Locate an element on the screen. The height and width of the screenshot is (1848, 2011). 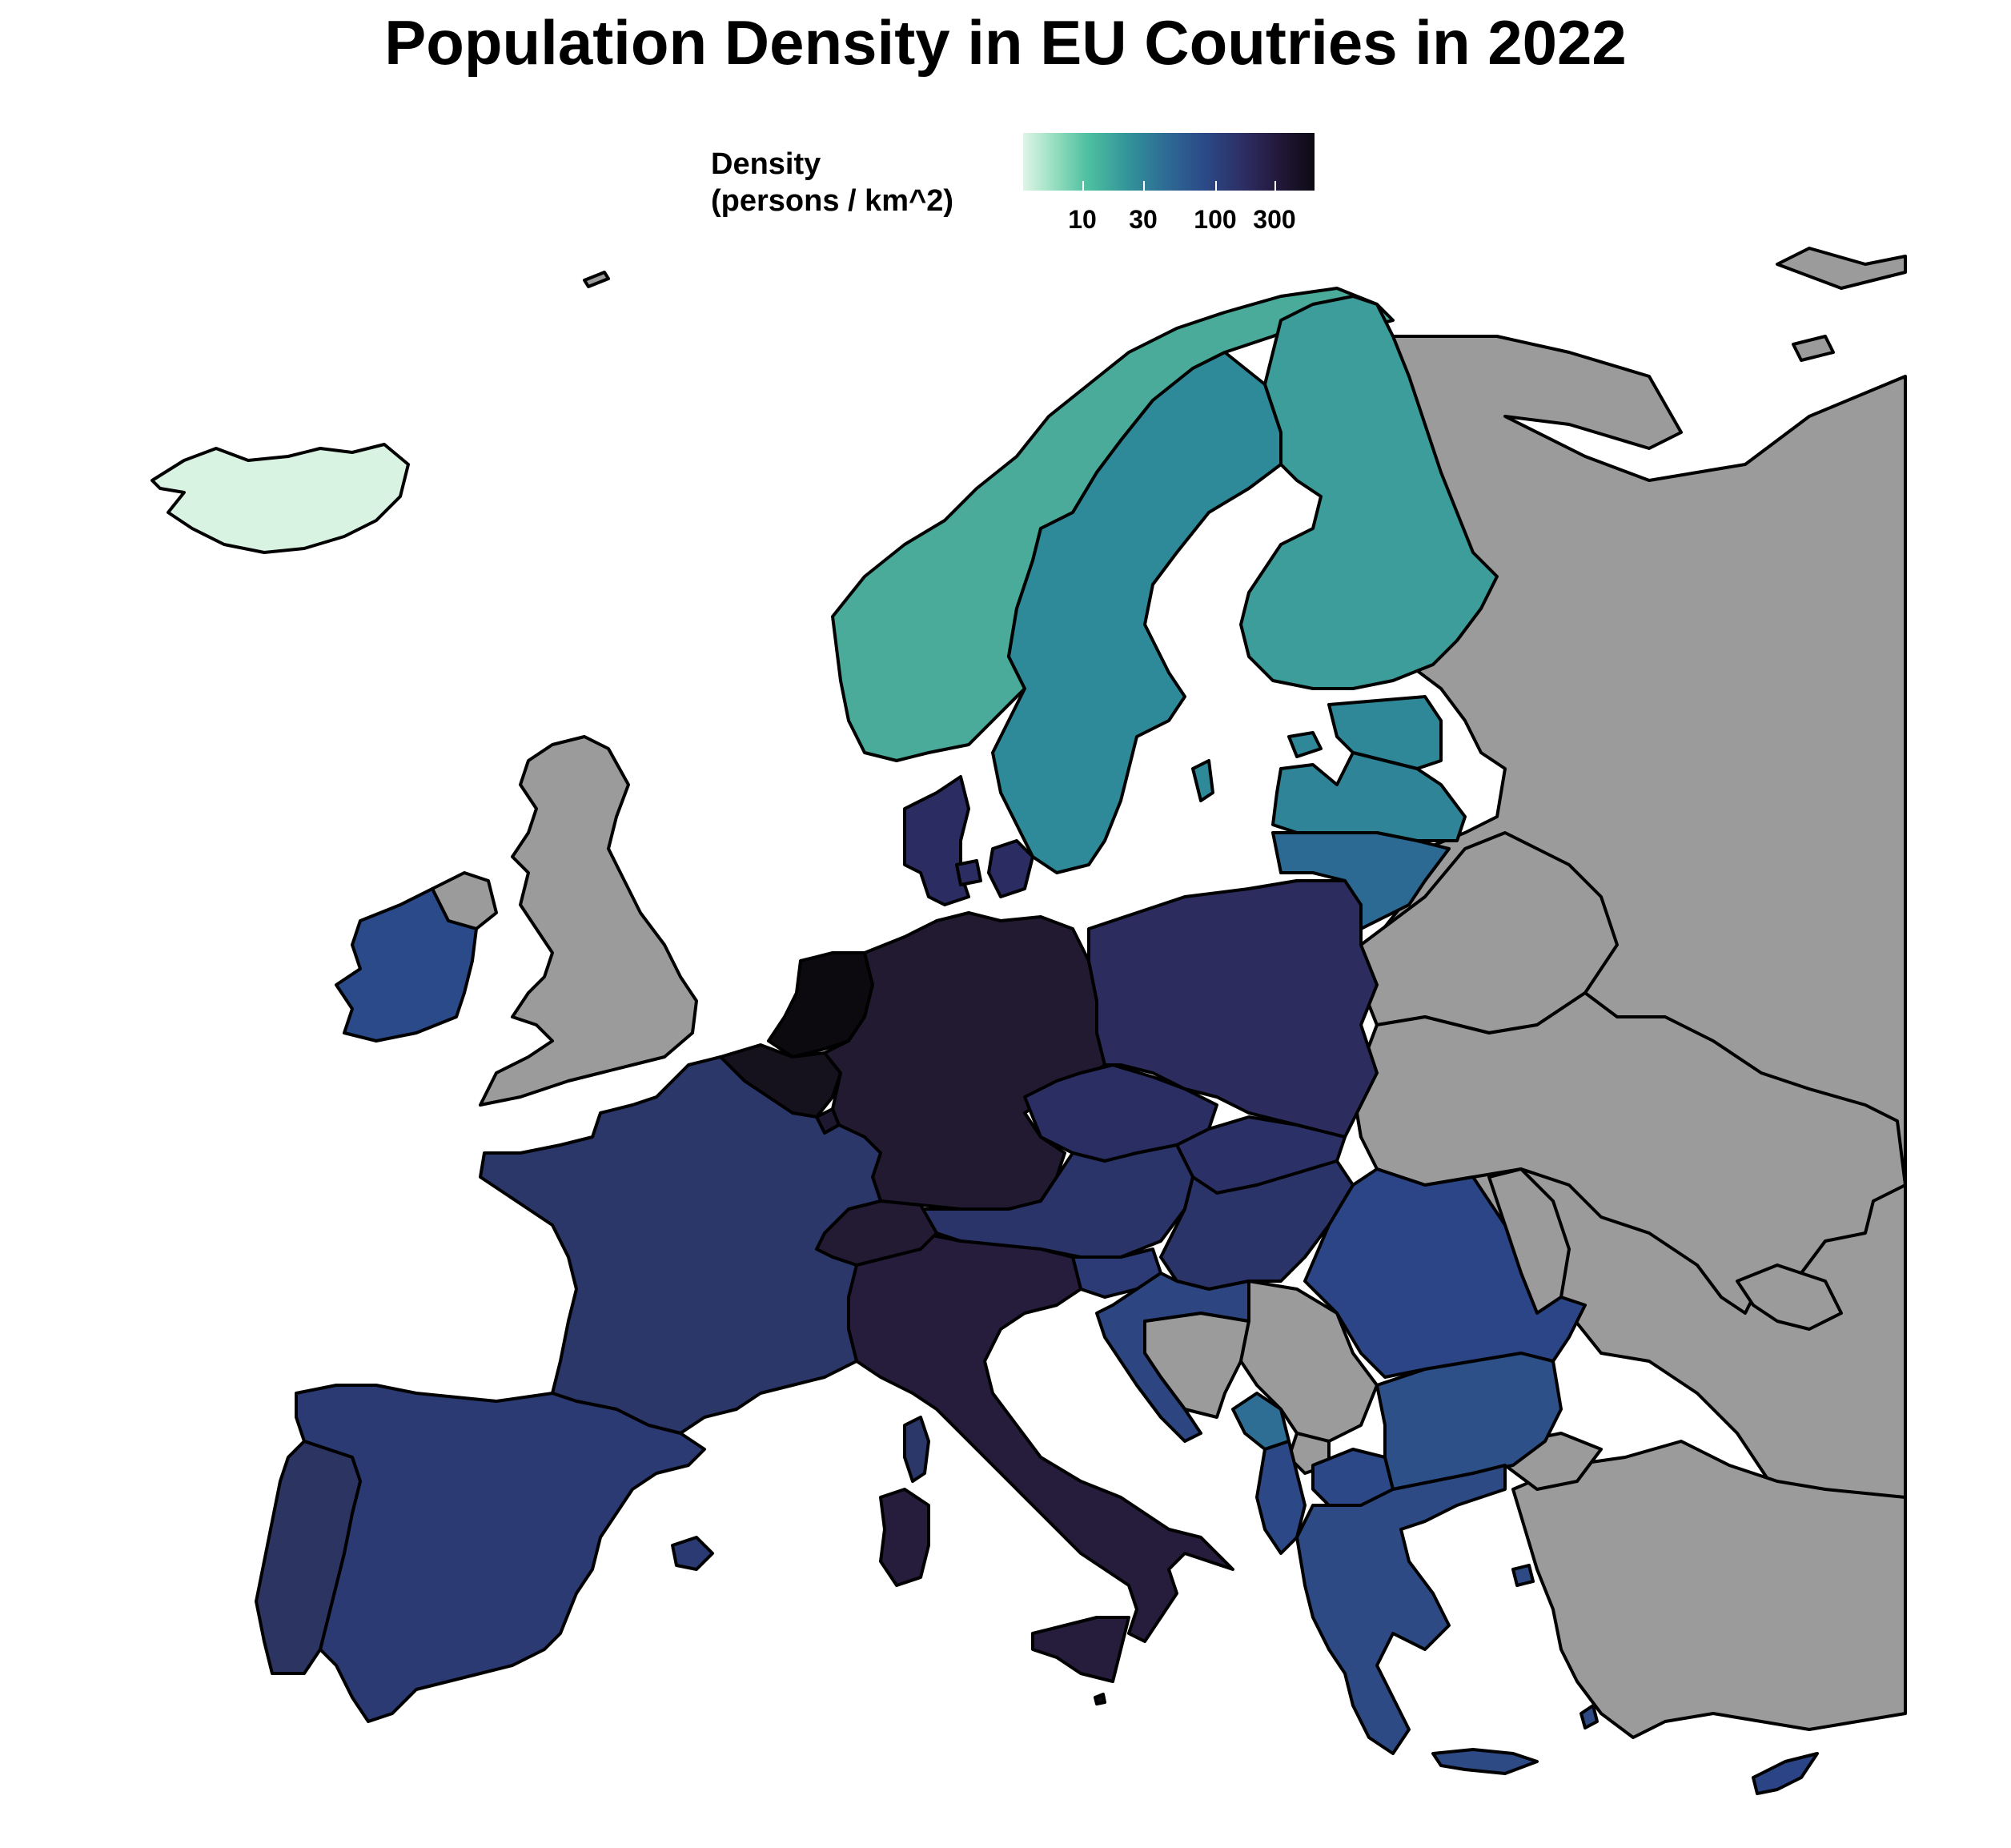
country-bulgaria is located at coordinates (1469, 1421).